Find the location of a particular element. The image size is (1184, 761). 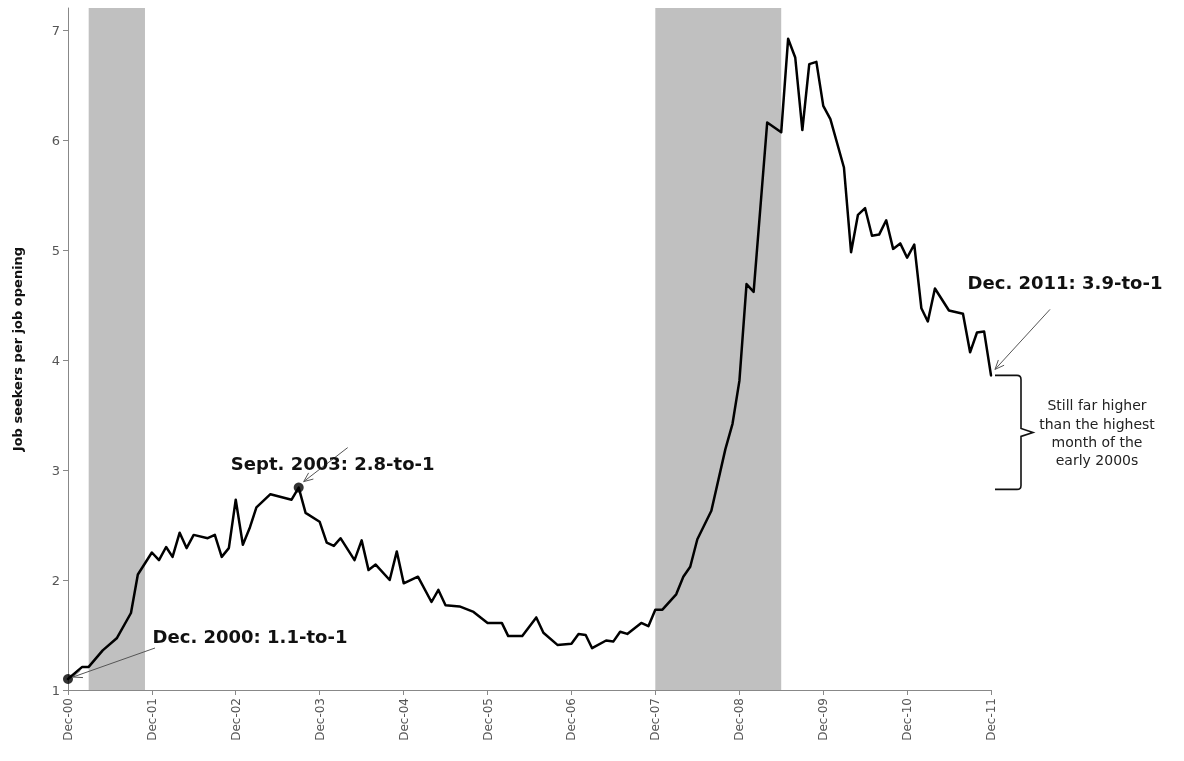

y-tick-label: 7 is located at coordinates (55, 30).